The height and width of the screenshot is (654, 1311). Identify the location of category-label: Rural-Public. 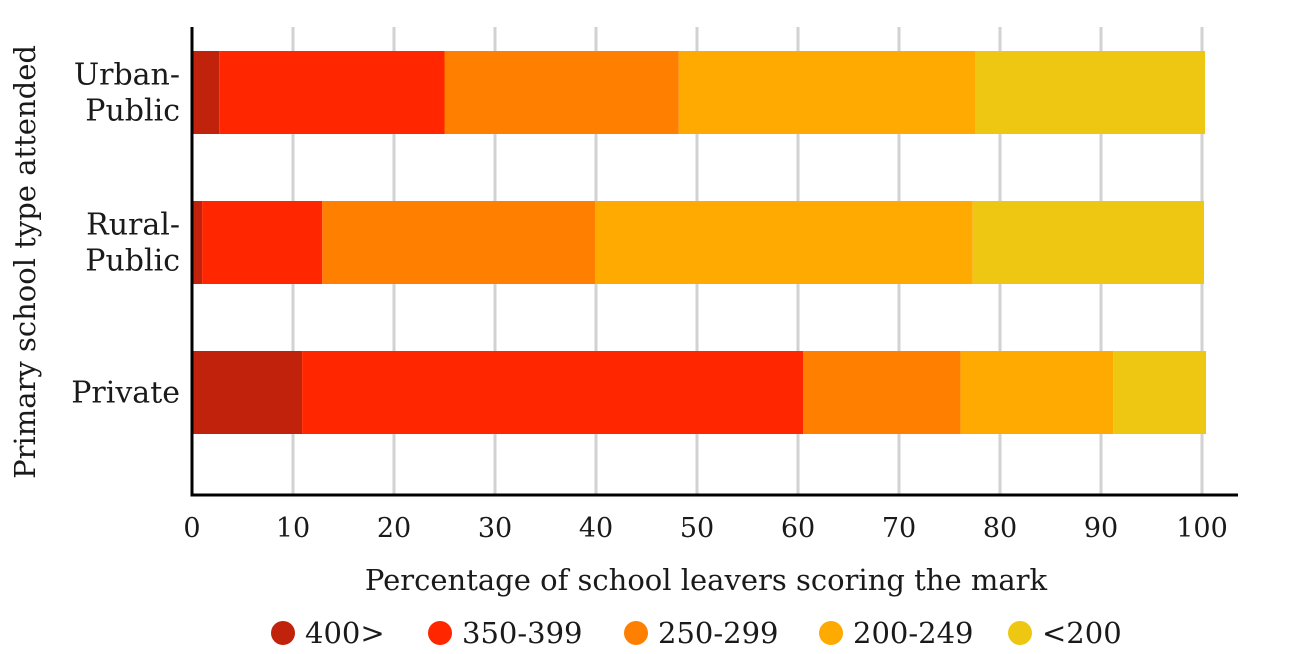
(132, 243).